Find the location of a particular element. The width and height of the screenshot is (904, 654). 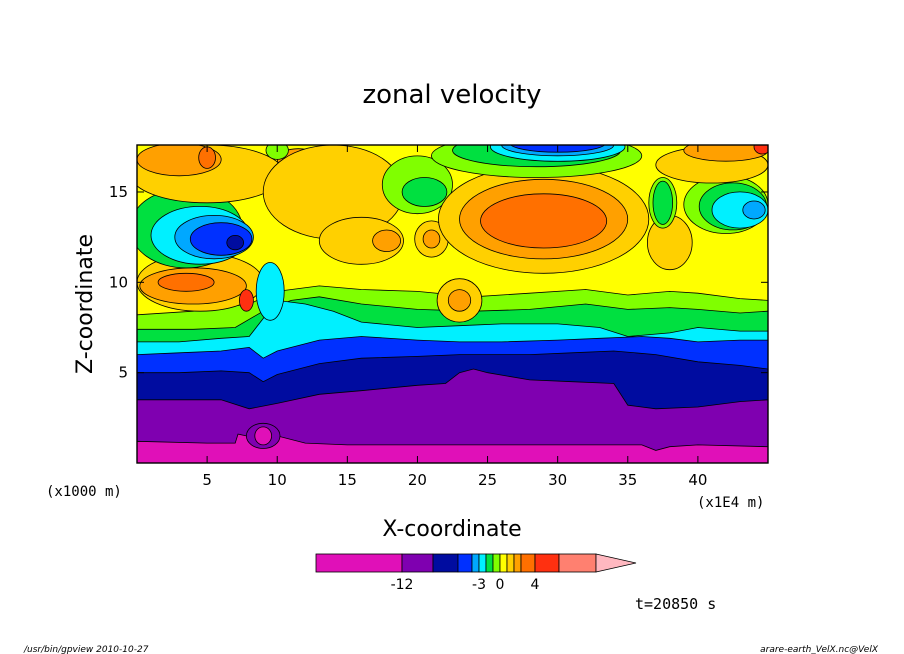

x-tick-label: 15 is located at coordinates (347, 480).